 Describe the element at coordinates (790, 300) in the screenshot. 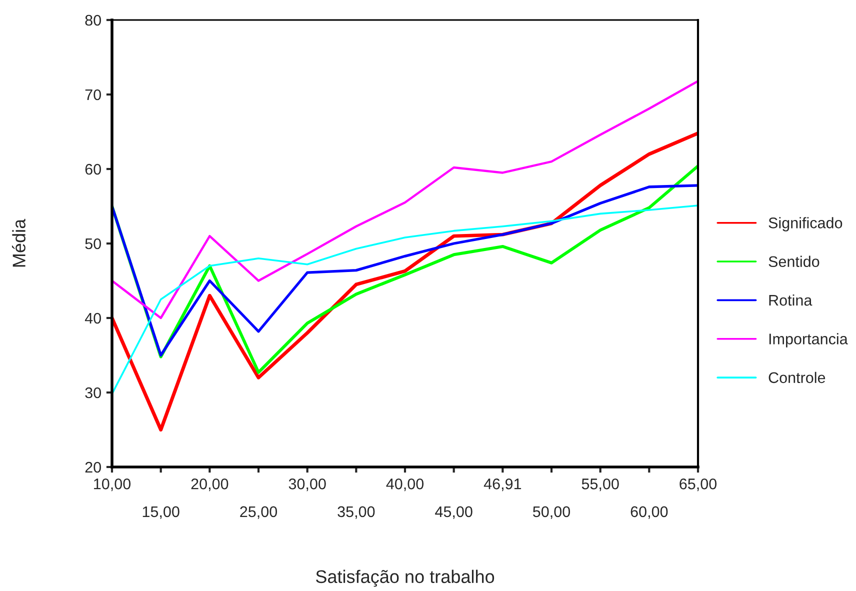

I see `legend-label: Rotina` at that location.